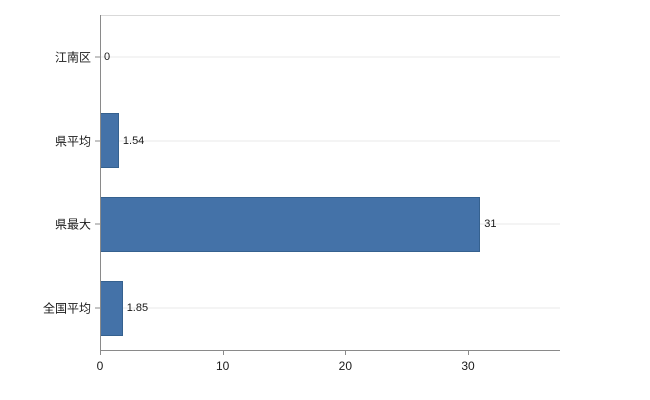 This screenshot has height=400, width=650. Describe the element at coordinates (72, 141) in the screenshot. I see `category-label: 県平均` at that location.